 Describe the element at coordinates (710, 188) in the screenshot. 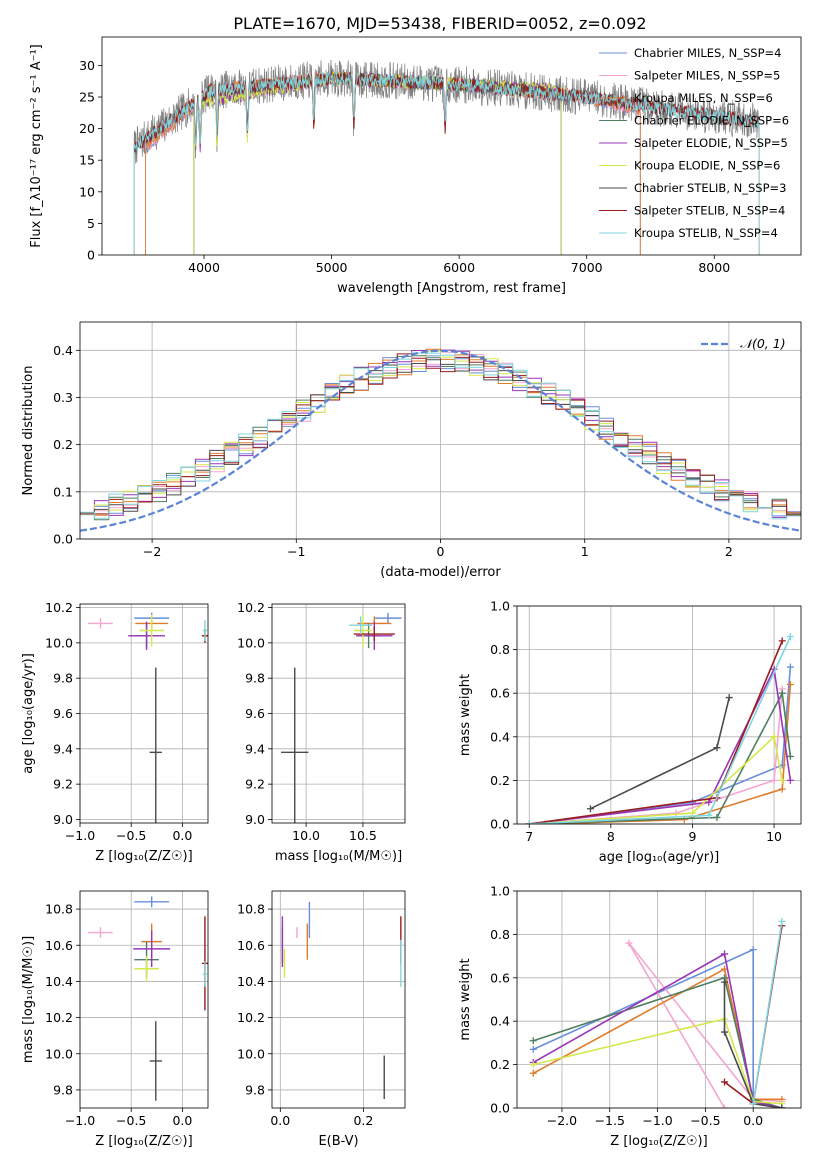

I see `legend-label: Chabrier STELIB, N_SSP=3` at that location.